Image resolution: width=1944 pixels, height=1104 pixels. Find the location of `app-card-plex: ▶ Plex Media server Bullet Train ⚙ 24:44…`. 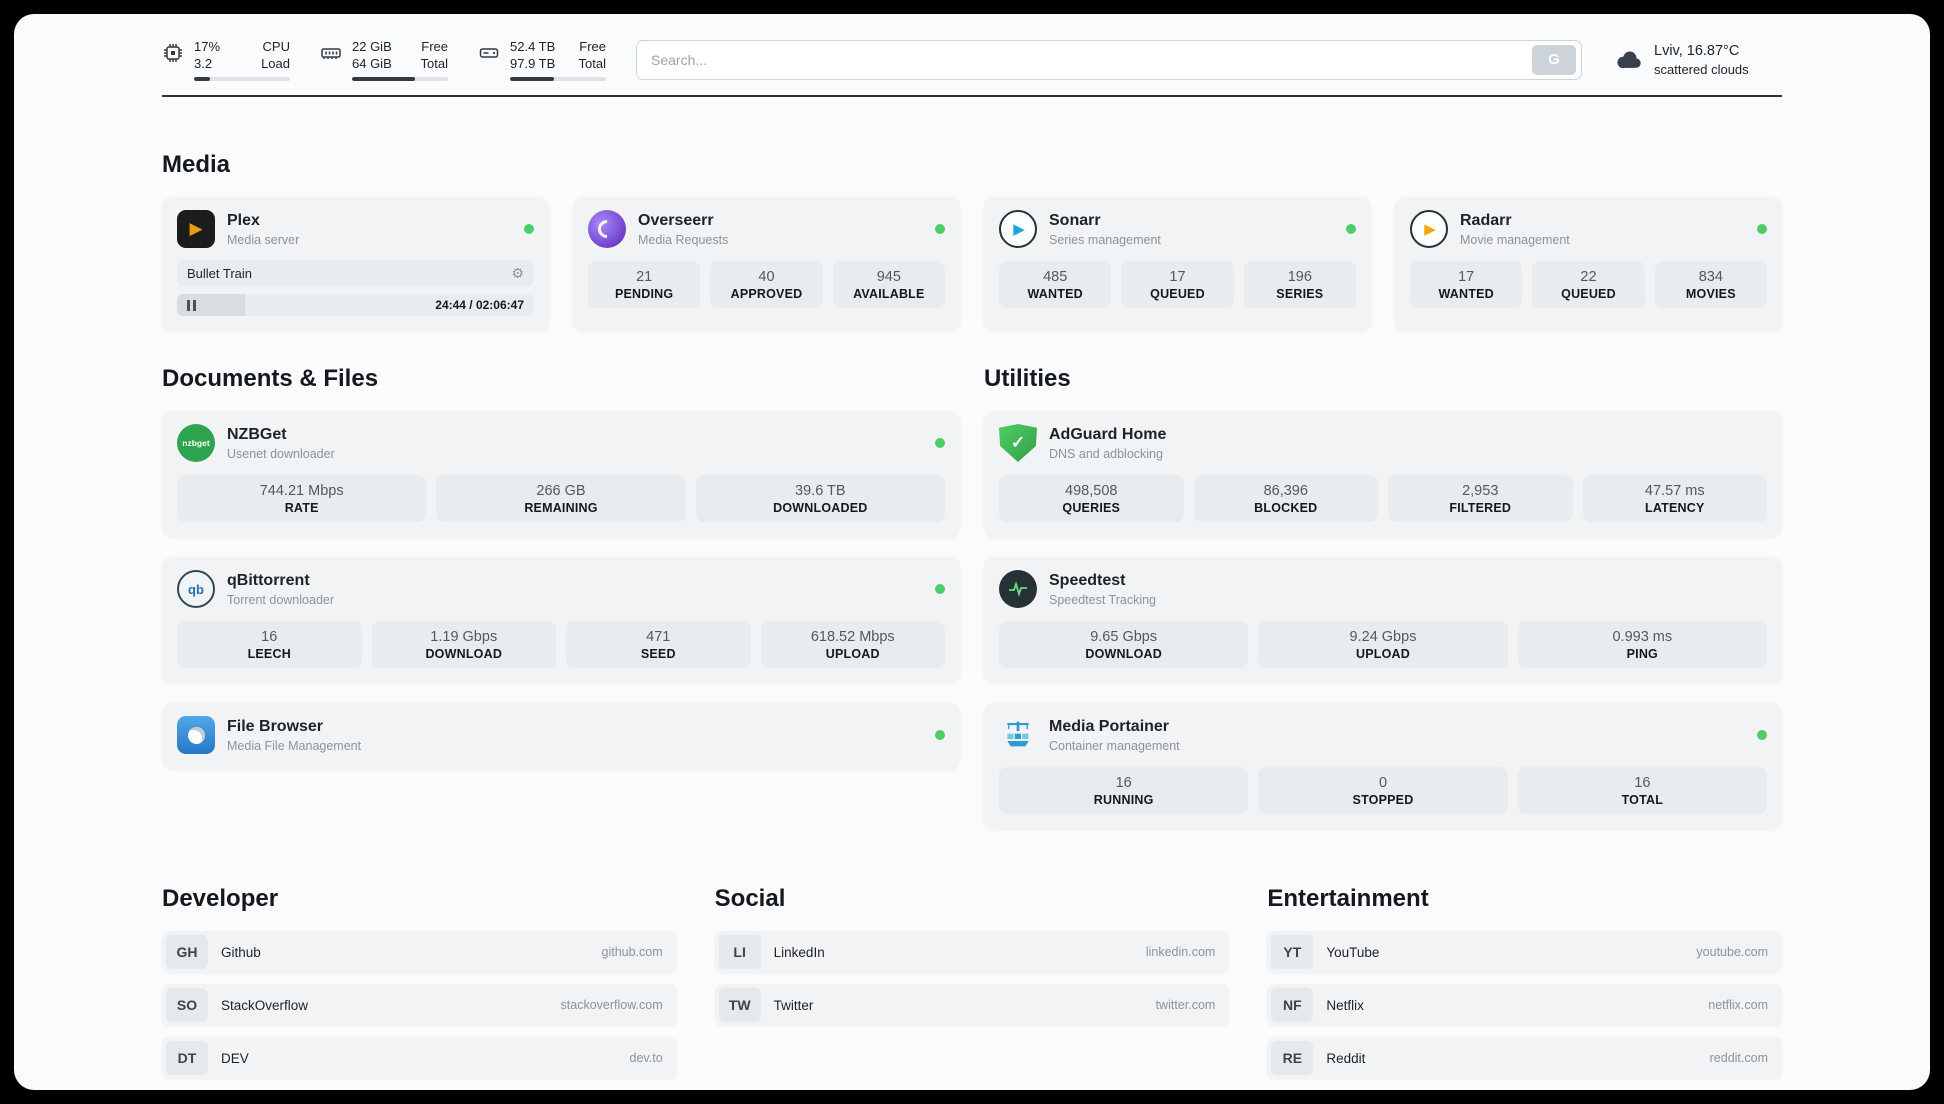

app-card-plex: ▶ Plex Media server Bullet Train ⚙ 24:44… is located at coordinates (355, 264).